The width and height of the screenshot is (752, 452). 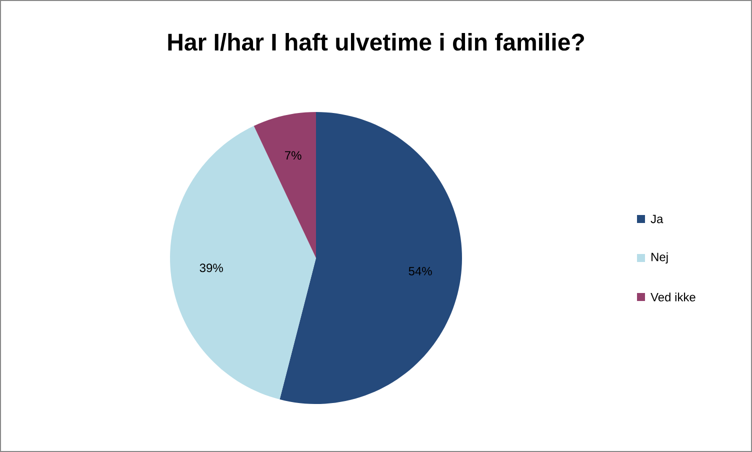 What do you see at coordinates (211, 268) in the screenshot?
I see `data-label: 39%` at bounding box center [211, 268].